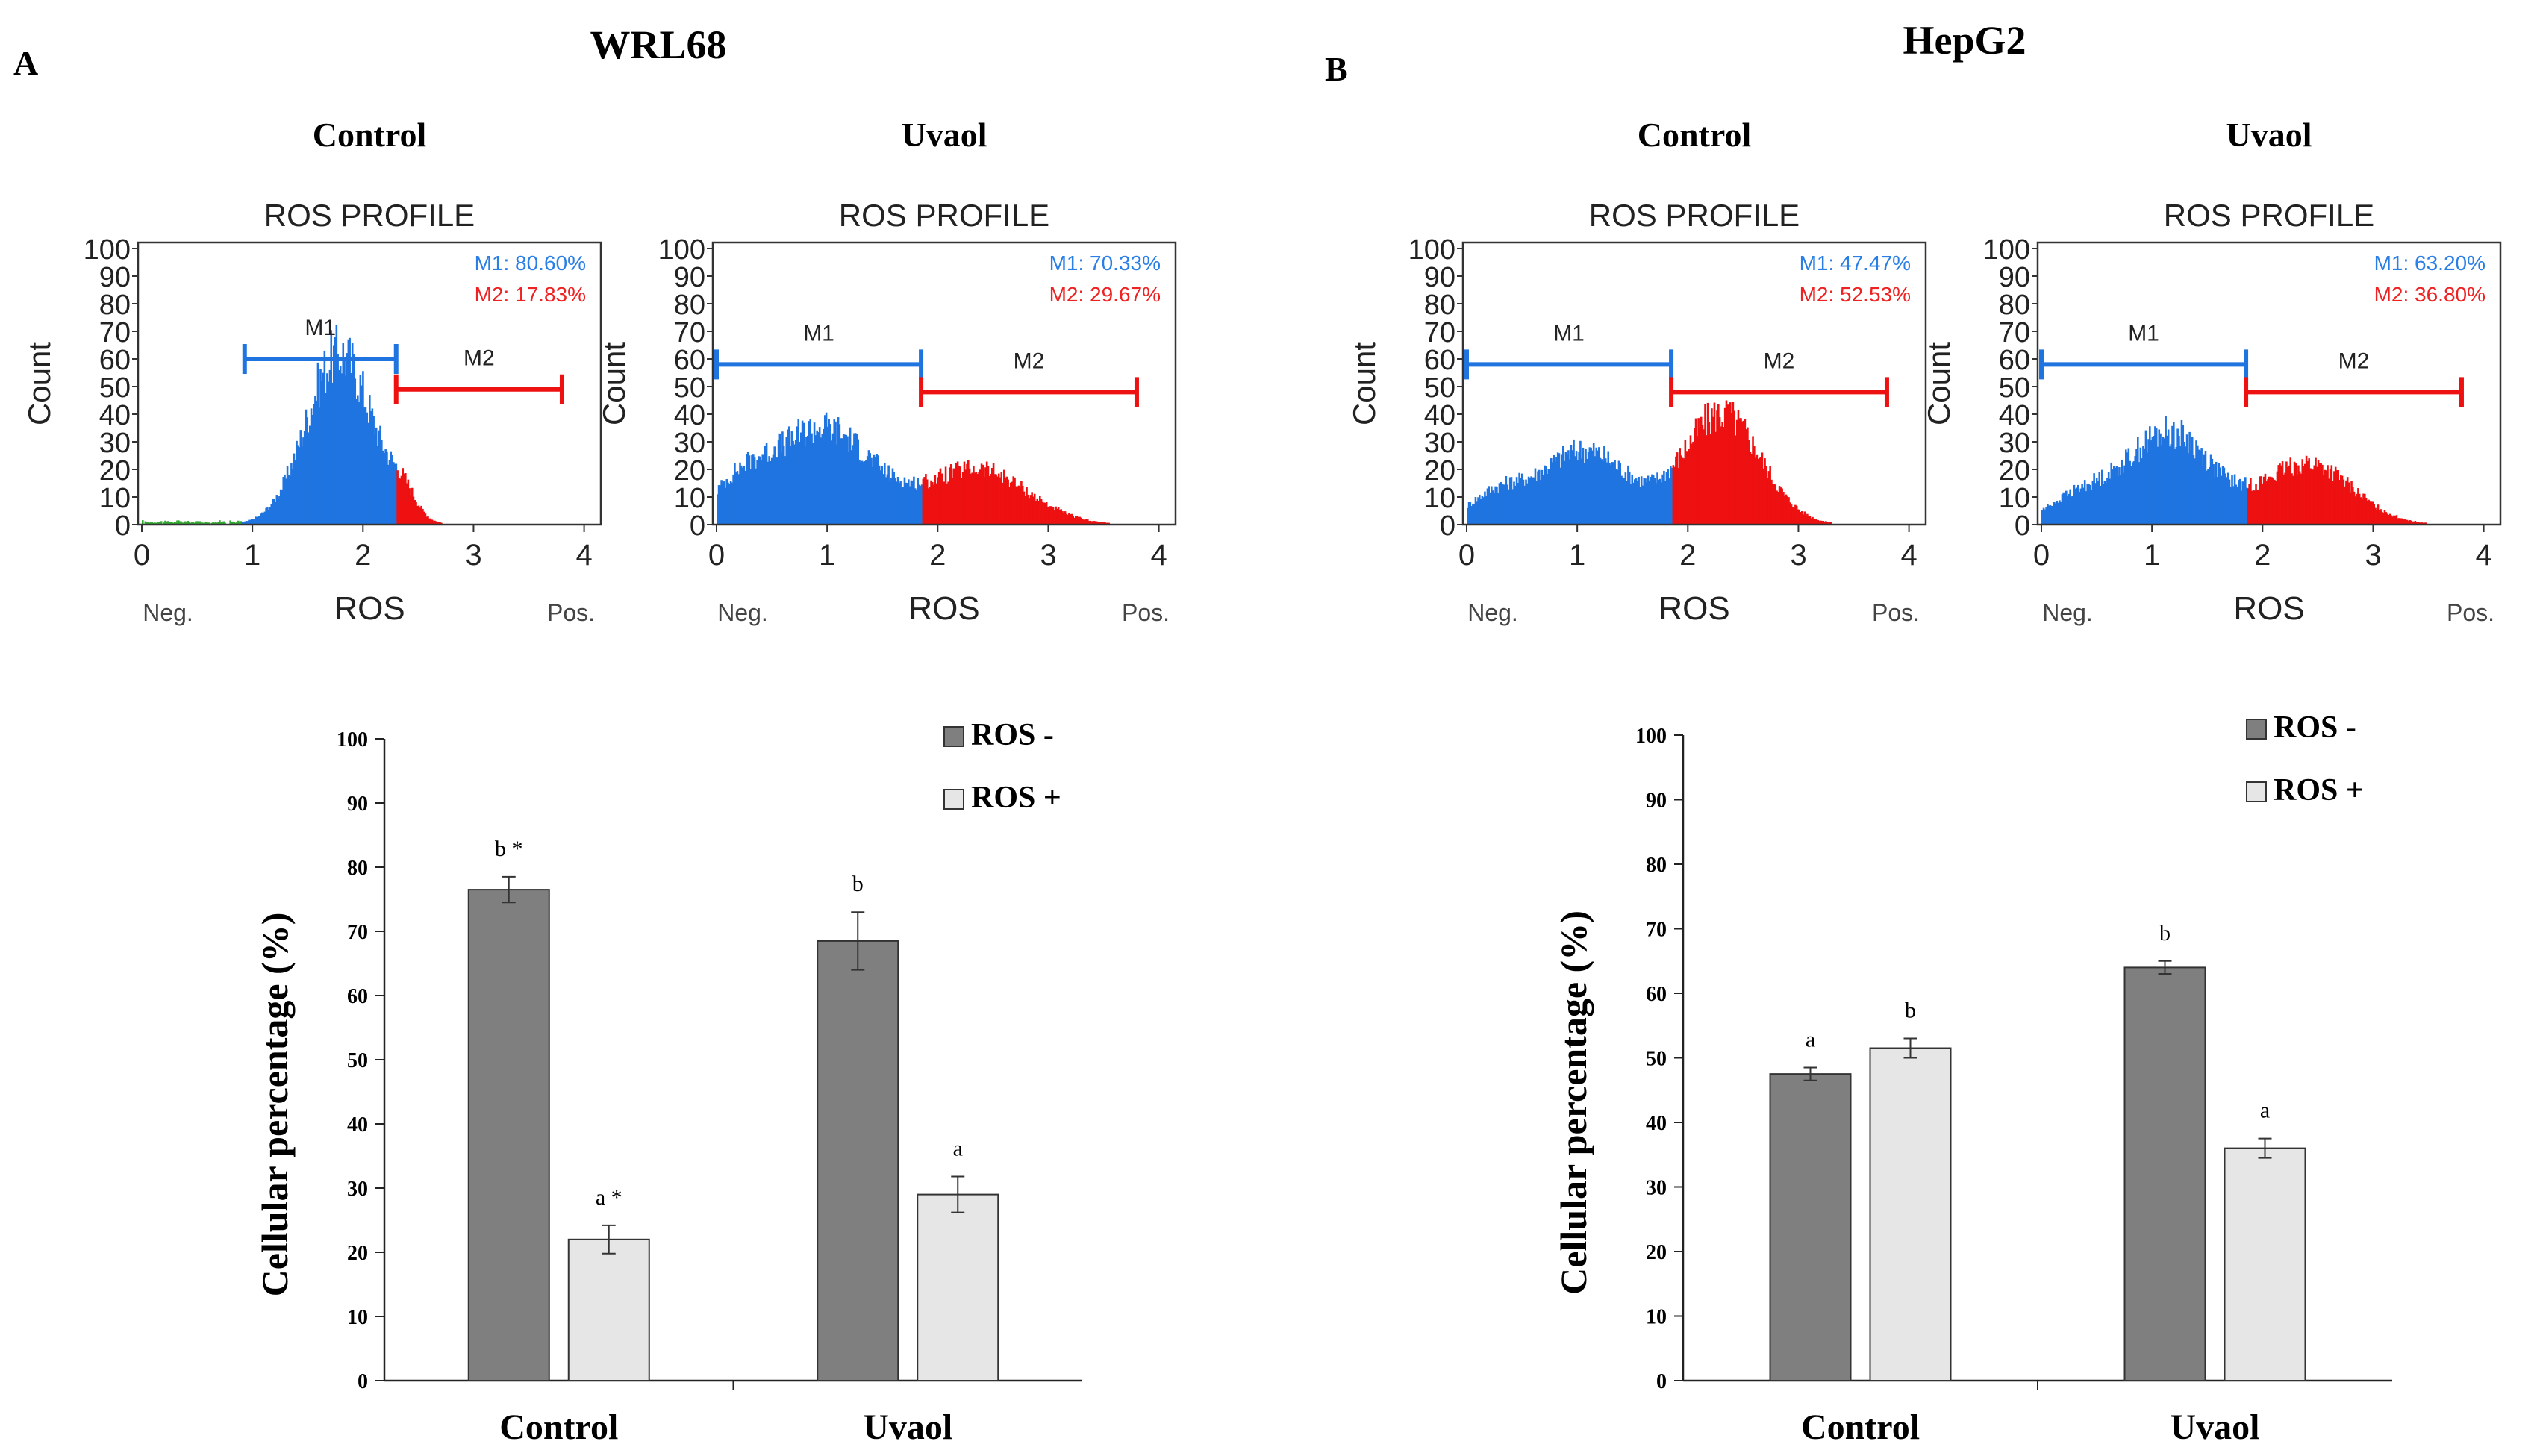 The image size is (2537, 1456). What do you see at coordinates (1911, 1214) in the screenshot?
I see `bar` at bounding box center [1911, 1214].